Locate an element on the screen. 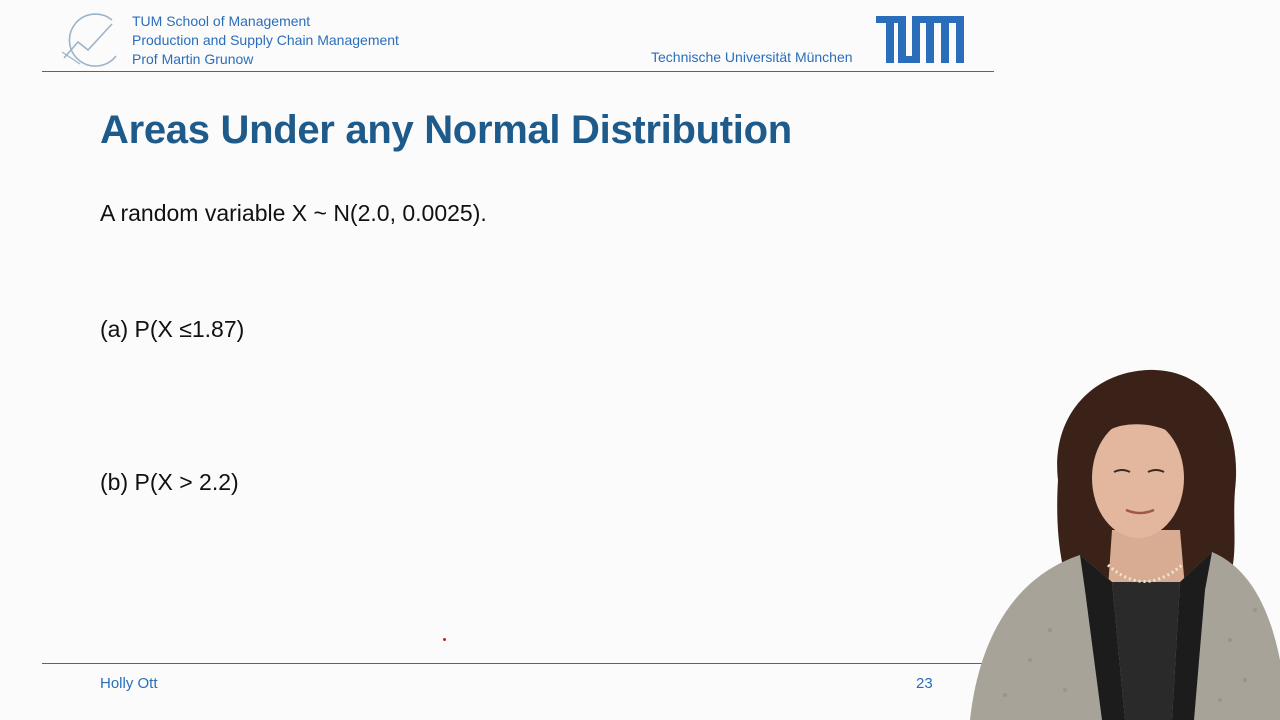 The height and width of the screenshot is (720, 1280). chair-logo-icon is located at coordinates (89, 40).